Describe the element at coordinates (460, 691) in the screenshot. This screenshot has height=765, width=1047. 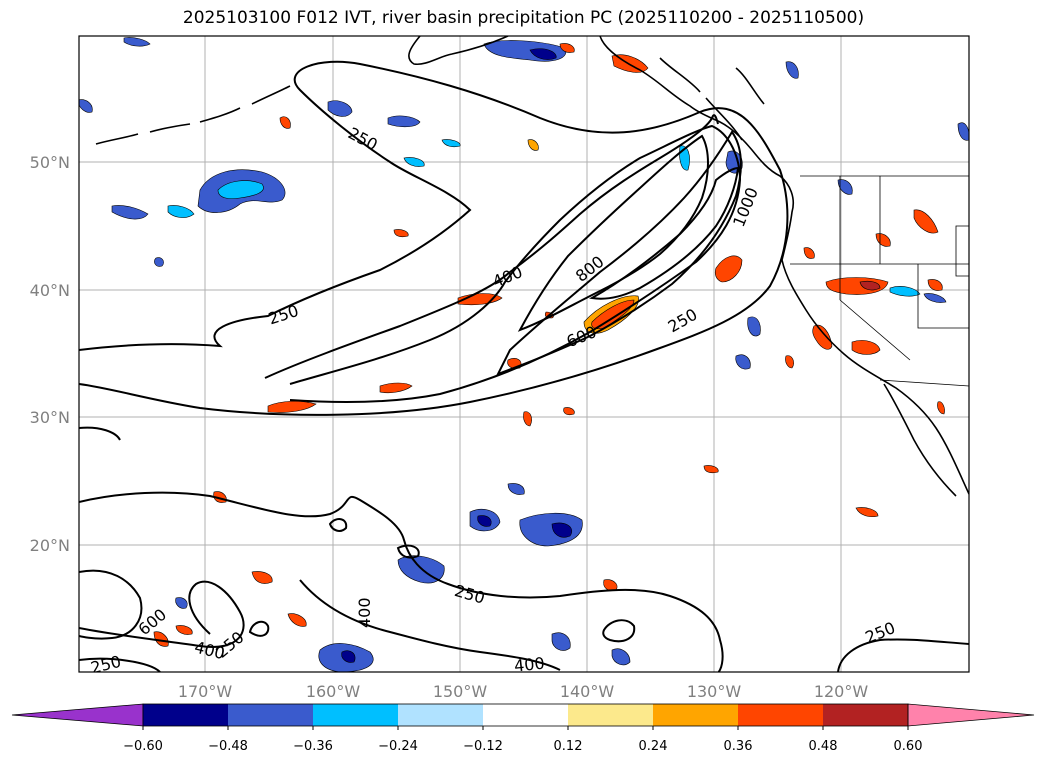
I see `lon-label-150w: 150°W` at that location.